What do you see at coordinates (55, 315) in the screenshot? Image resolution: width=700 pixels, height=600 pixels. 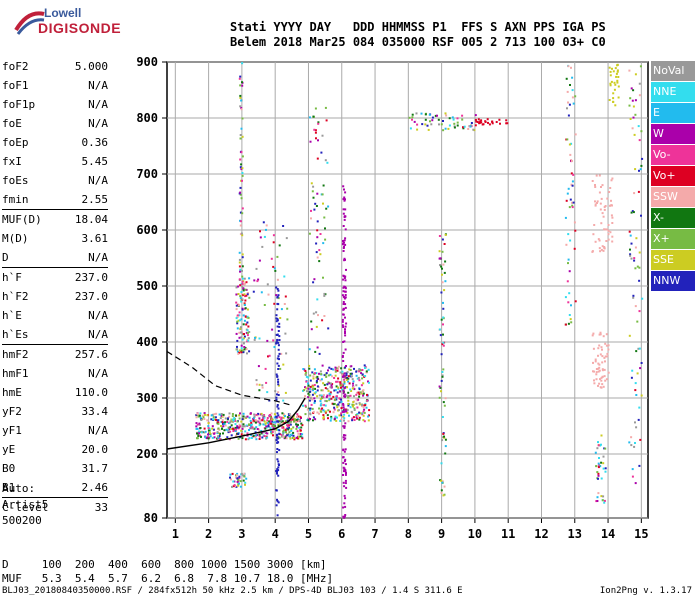 I see `param-row: h`E N/A` at bounding box center [55, 315].